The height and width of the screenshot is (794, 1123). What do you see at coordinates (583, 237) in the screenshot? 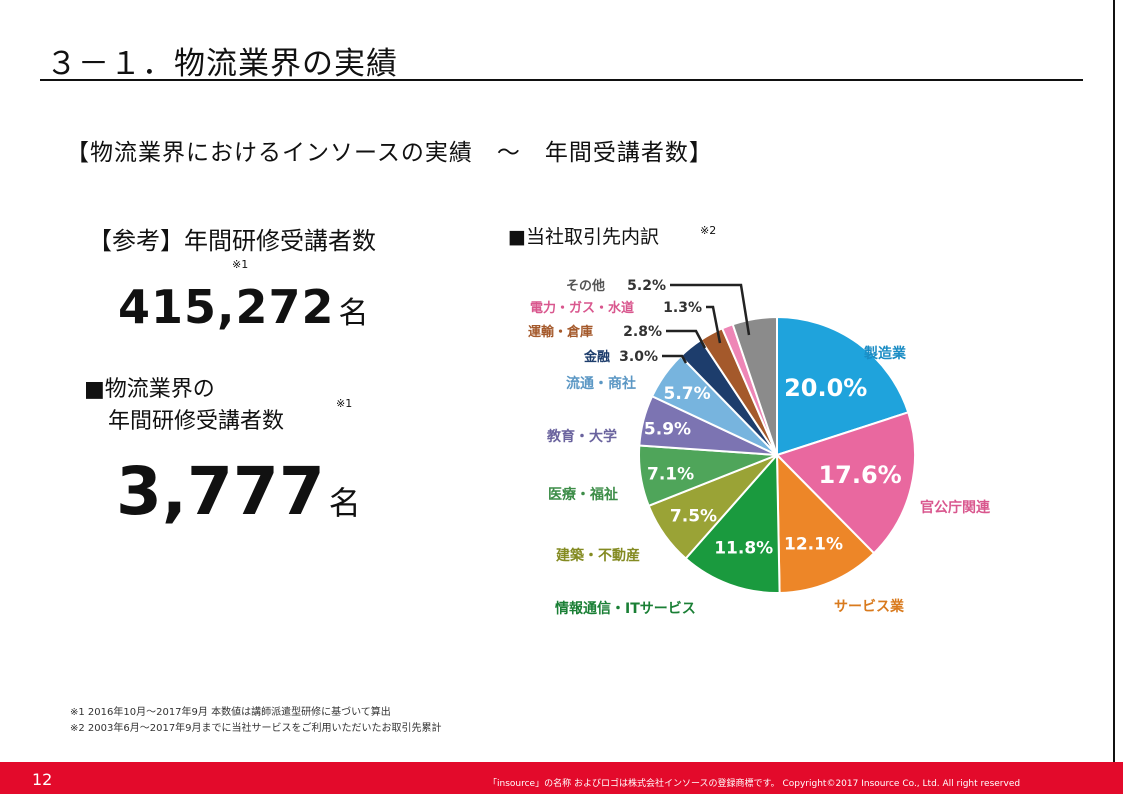
I see `chart-title: ■当社取引先内訳` at bounding box center [583, 237].